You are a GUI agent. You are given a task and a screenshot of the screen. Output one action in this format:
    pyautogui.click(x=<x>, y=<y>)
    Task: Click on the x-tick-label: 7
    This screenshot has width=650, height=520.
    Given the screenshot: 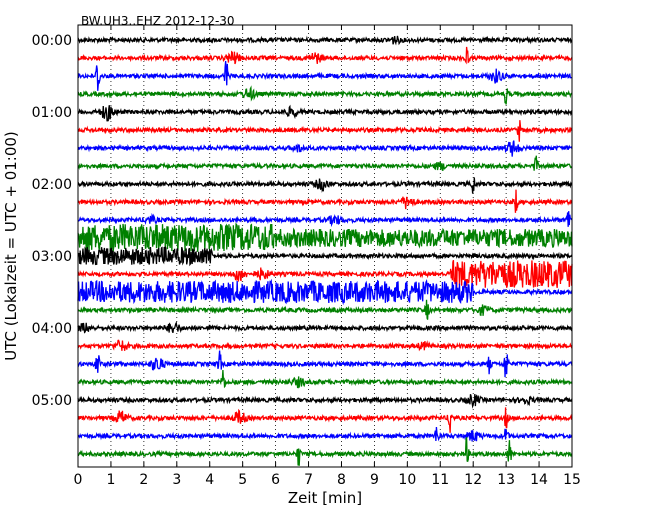 What is the action you would take?
    pyautogui.click(x=308, y=480)
    